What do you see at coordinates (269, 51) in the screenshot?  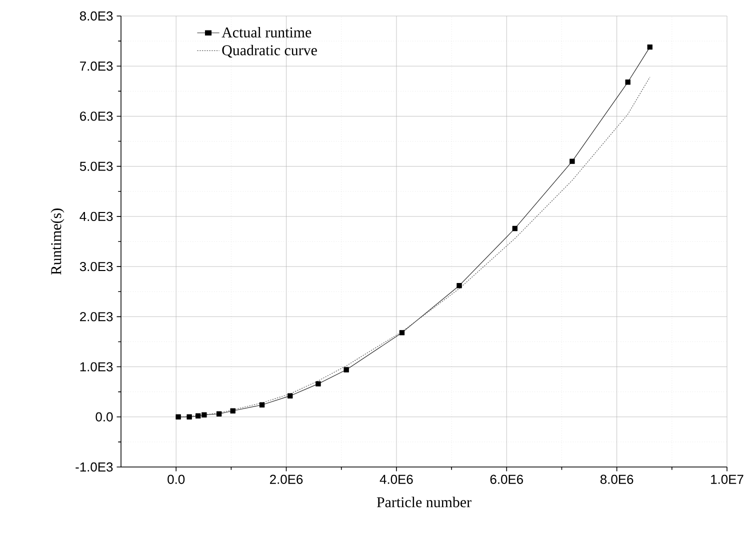 I see `legend-label: Quadratic curve` at bounding box center [269, 51].